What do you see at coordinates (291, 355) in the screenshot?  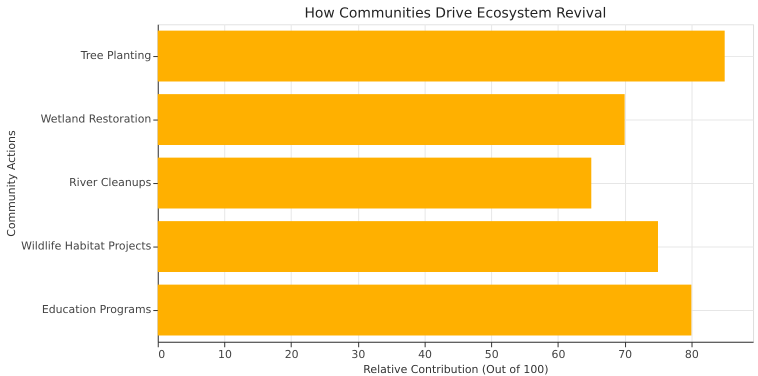 I see `x-tick-label: 20` at bounding box center [291, 355].